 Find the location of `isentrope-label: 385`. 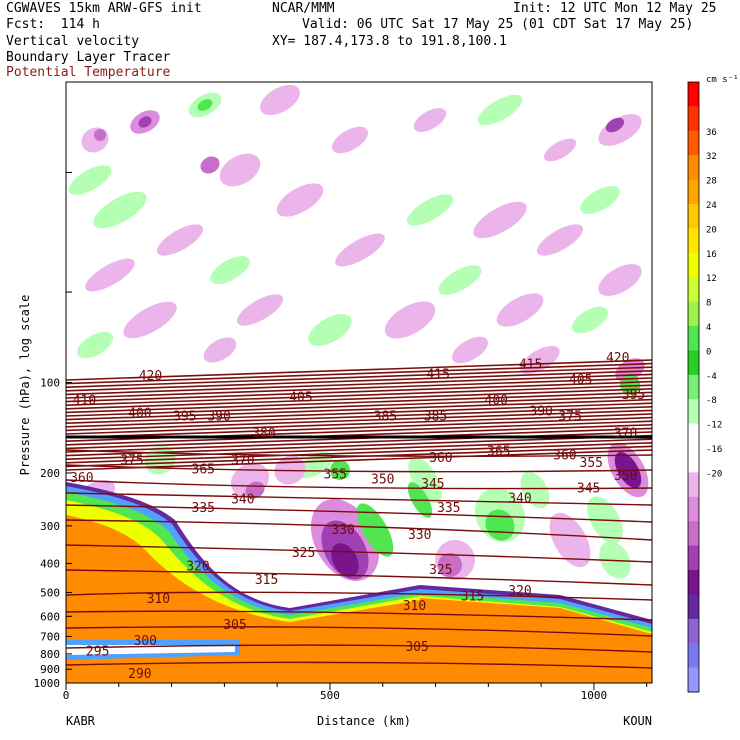

isentrope-label: 385 is located at coordinates (435, 417).